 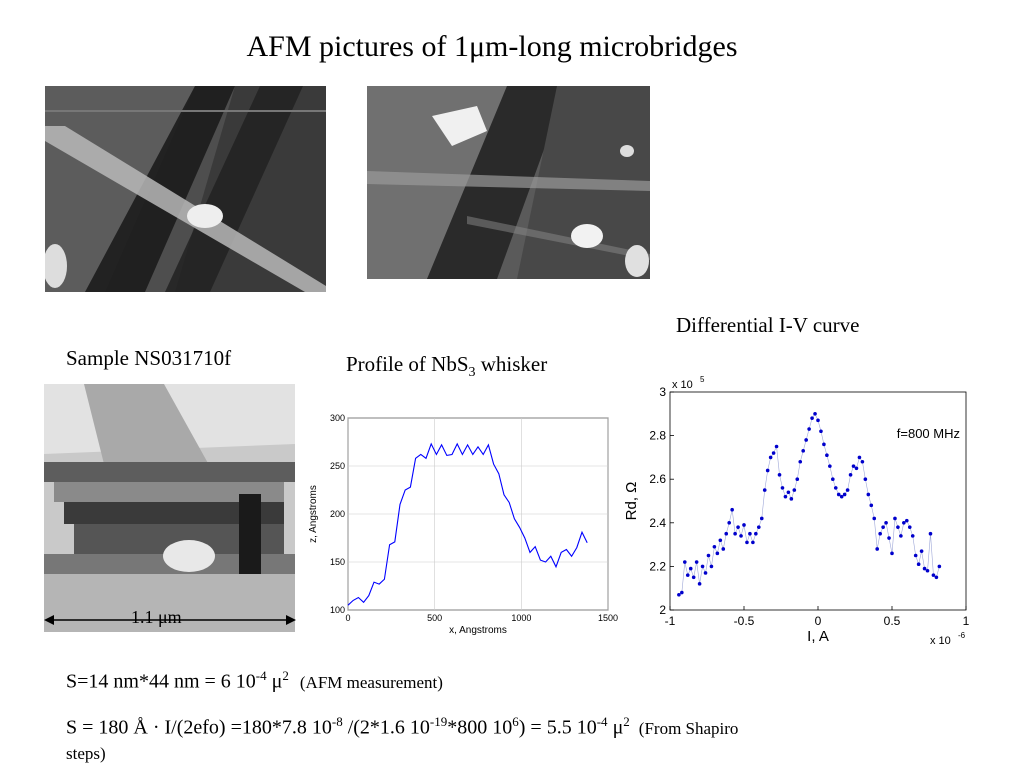 I want to click on formula-shapiro-e3: 6, so click(x=515, y=721).